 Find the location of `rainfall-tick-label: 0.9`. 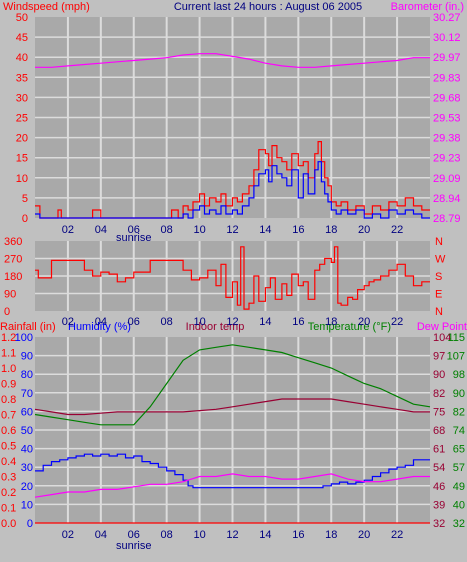

rainfall-tick-label: 0.9 is located at coordinates (8, 385).